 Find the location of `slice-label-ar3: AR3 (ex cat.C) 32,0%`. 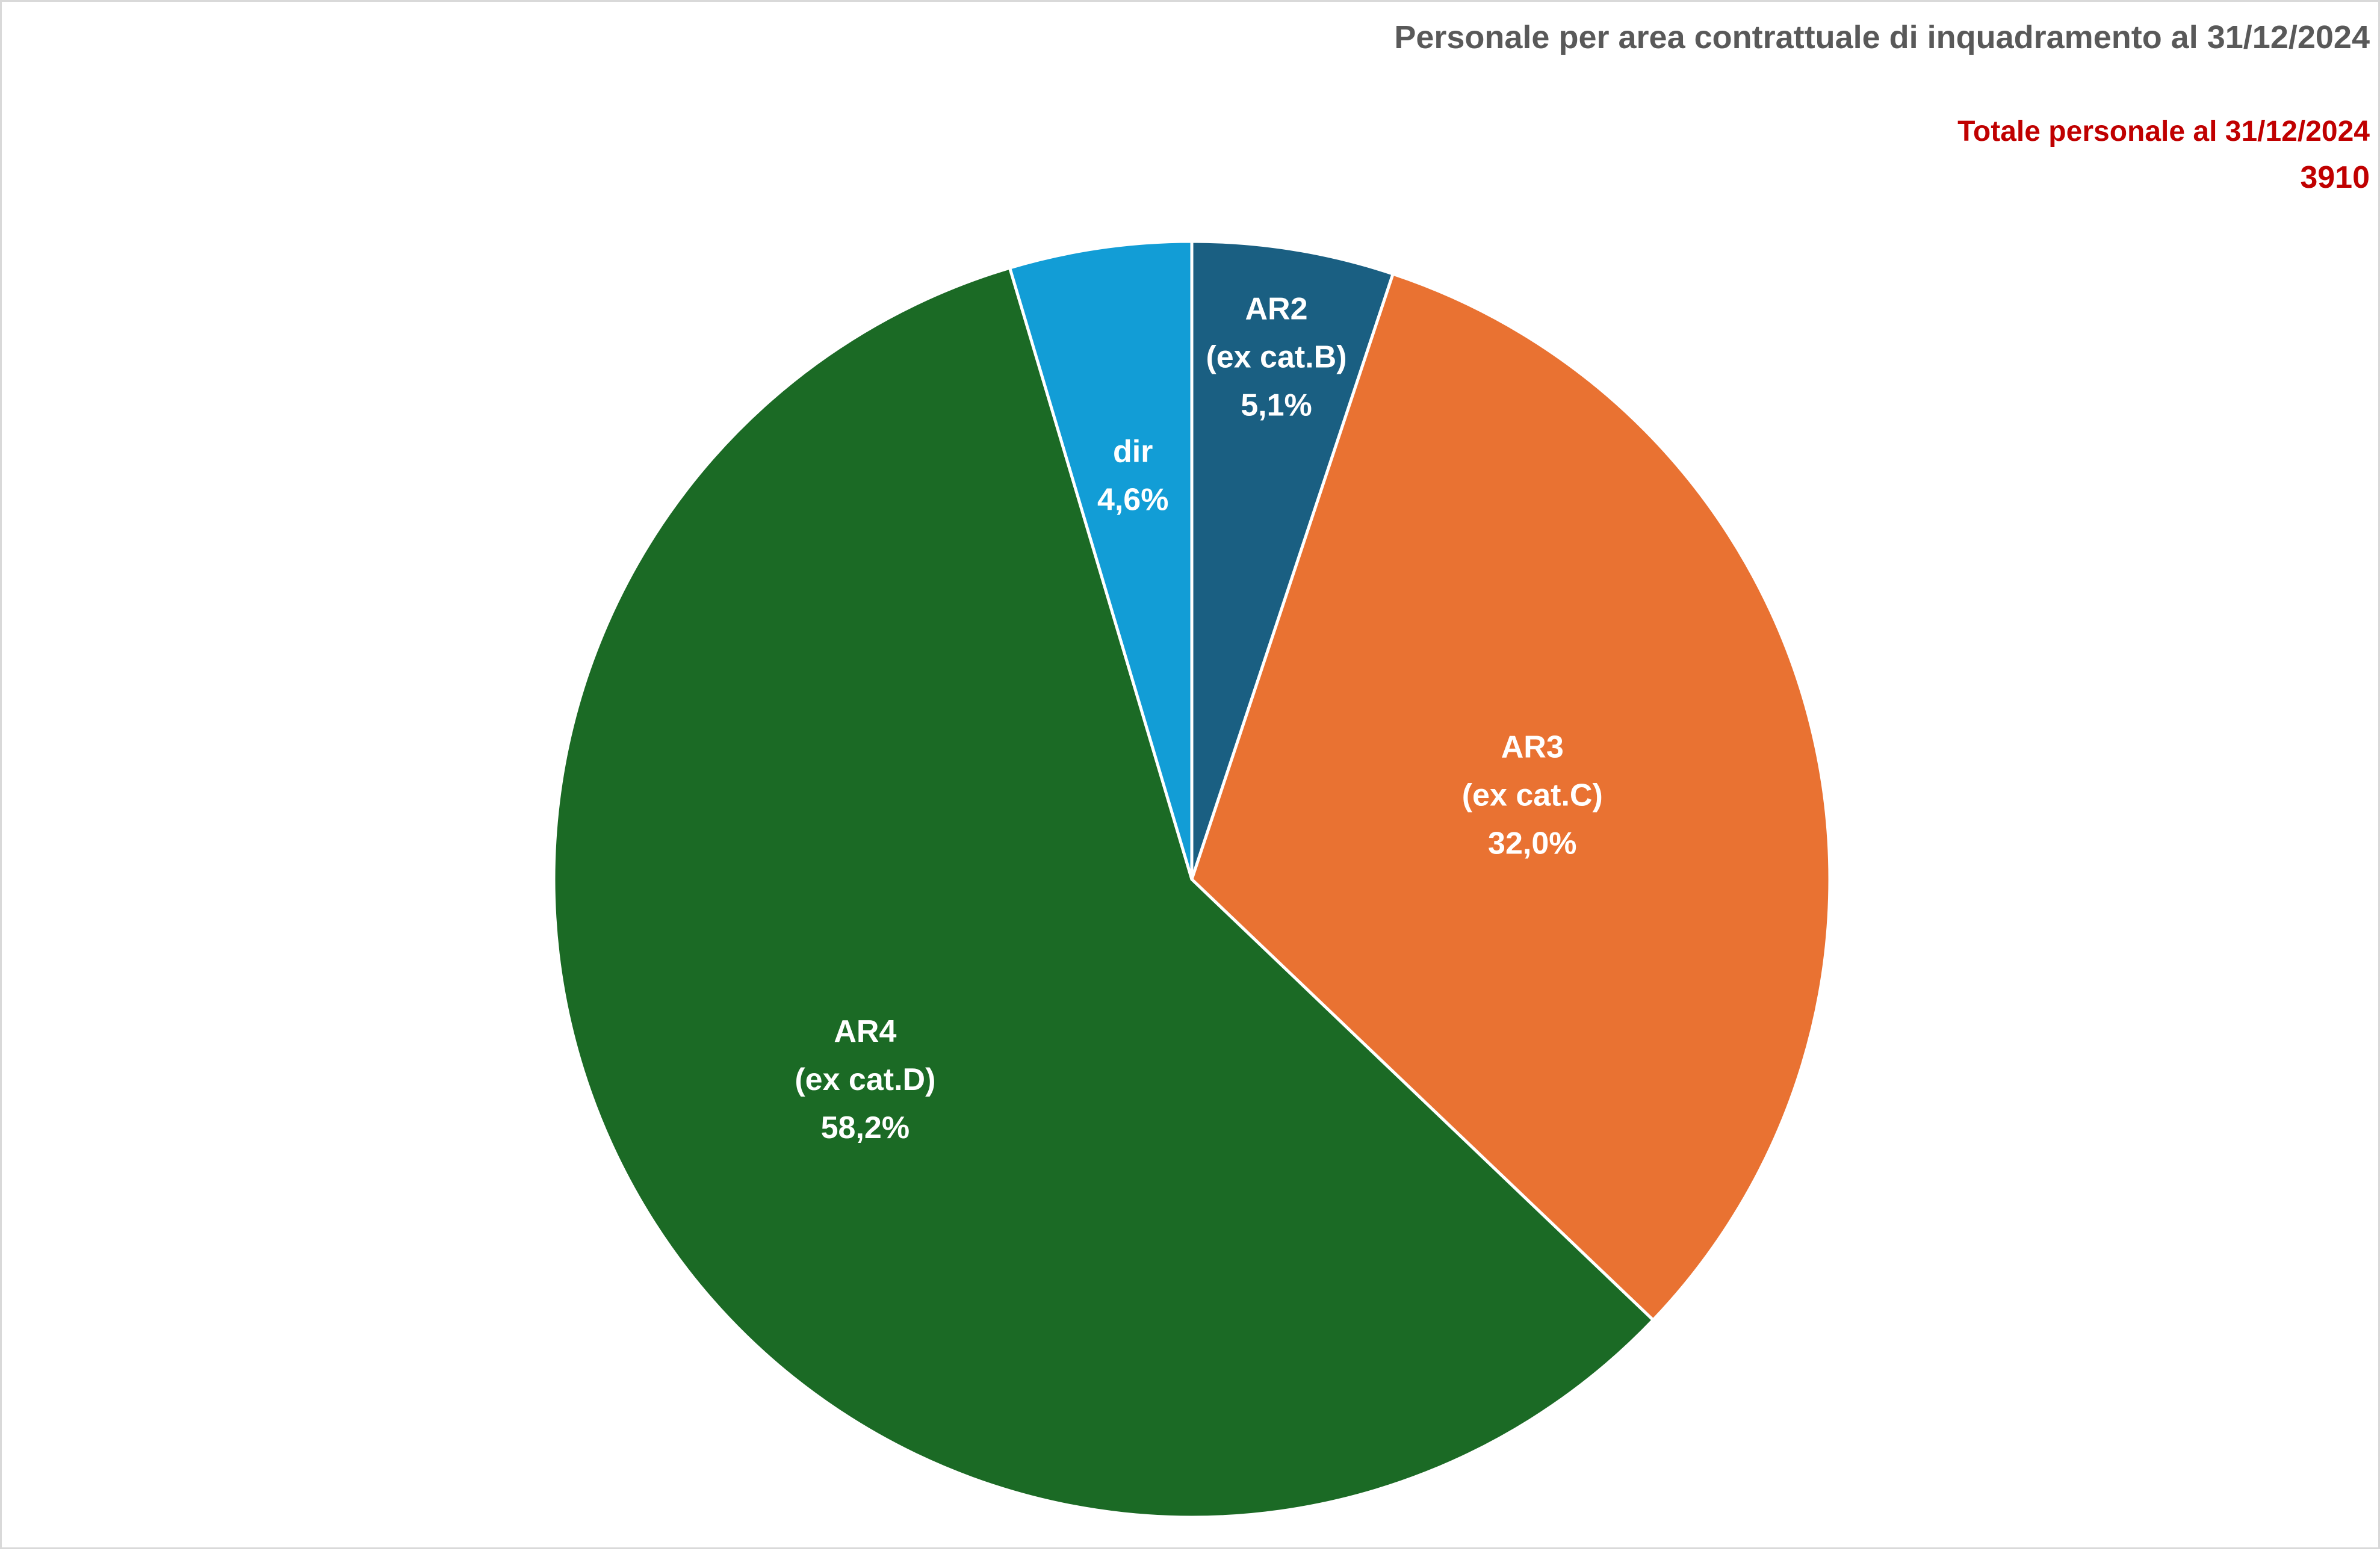

slice-label-ar3: AR3 (ex cat.C) 32,0% is located at coordinates (1532, 795).